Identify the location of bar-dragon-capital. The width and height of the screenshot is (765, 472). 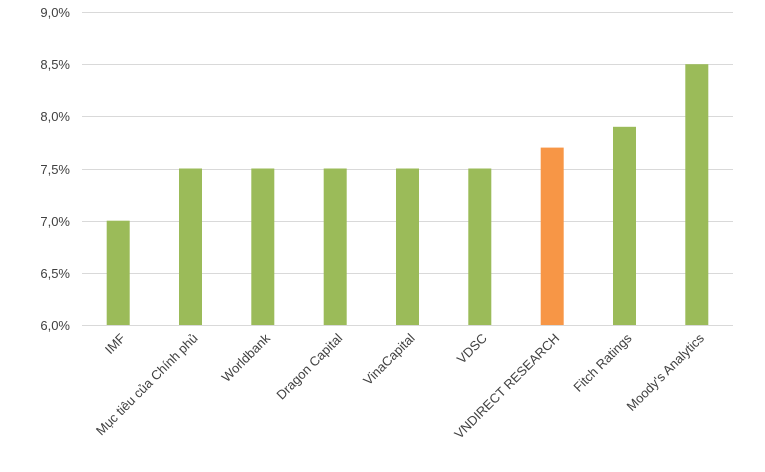
(335, 246).